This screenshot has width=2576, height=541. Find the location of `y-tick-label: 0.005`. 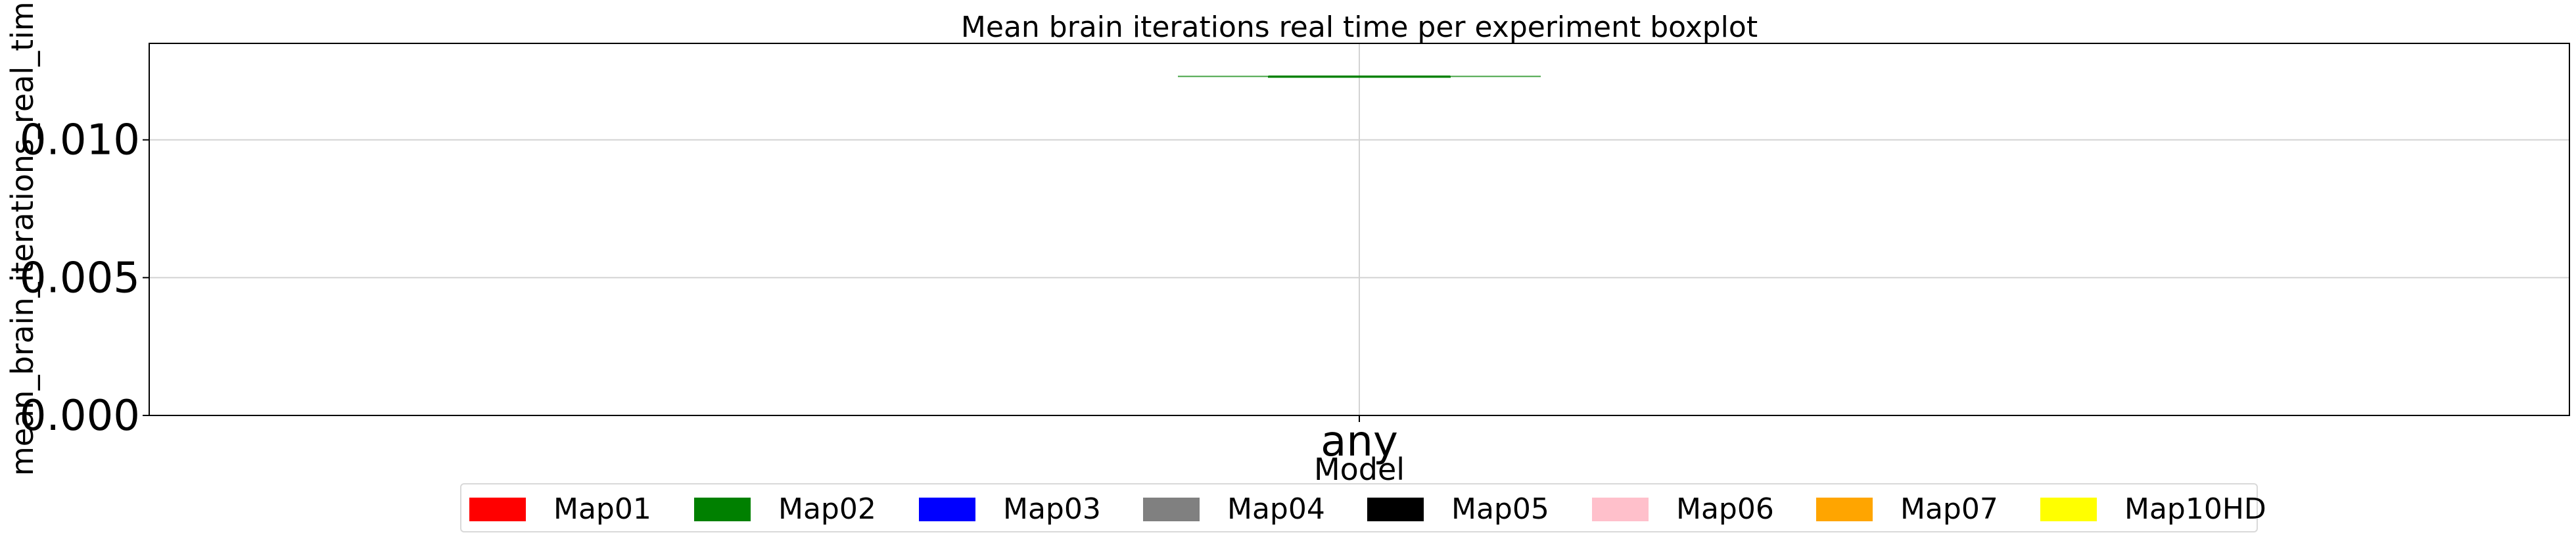

y-tick-label: 0.005 is located at coordinates (80, 278).